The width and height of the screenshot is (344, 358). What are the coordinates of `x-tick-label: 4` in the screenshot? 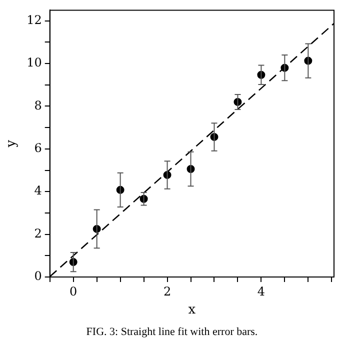 It's located at (261, 291).